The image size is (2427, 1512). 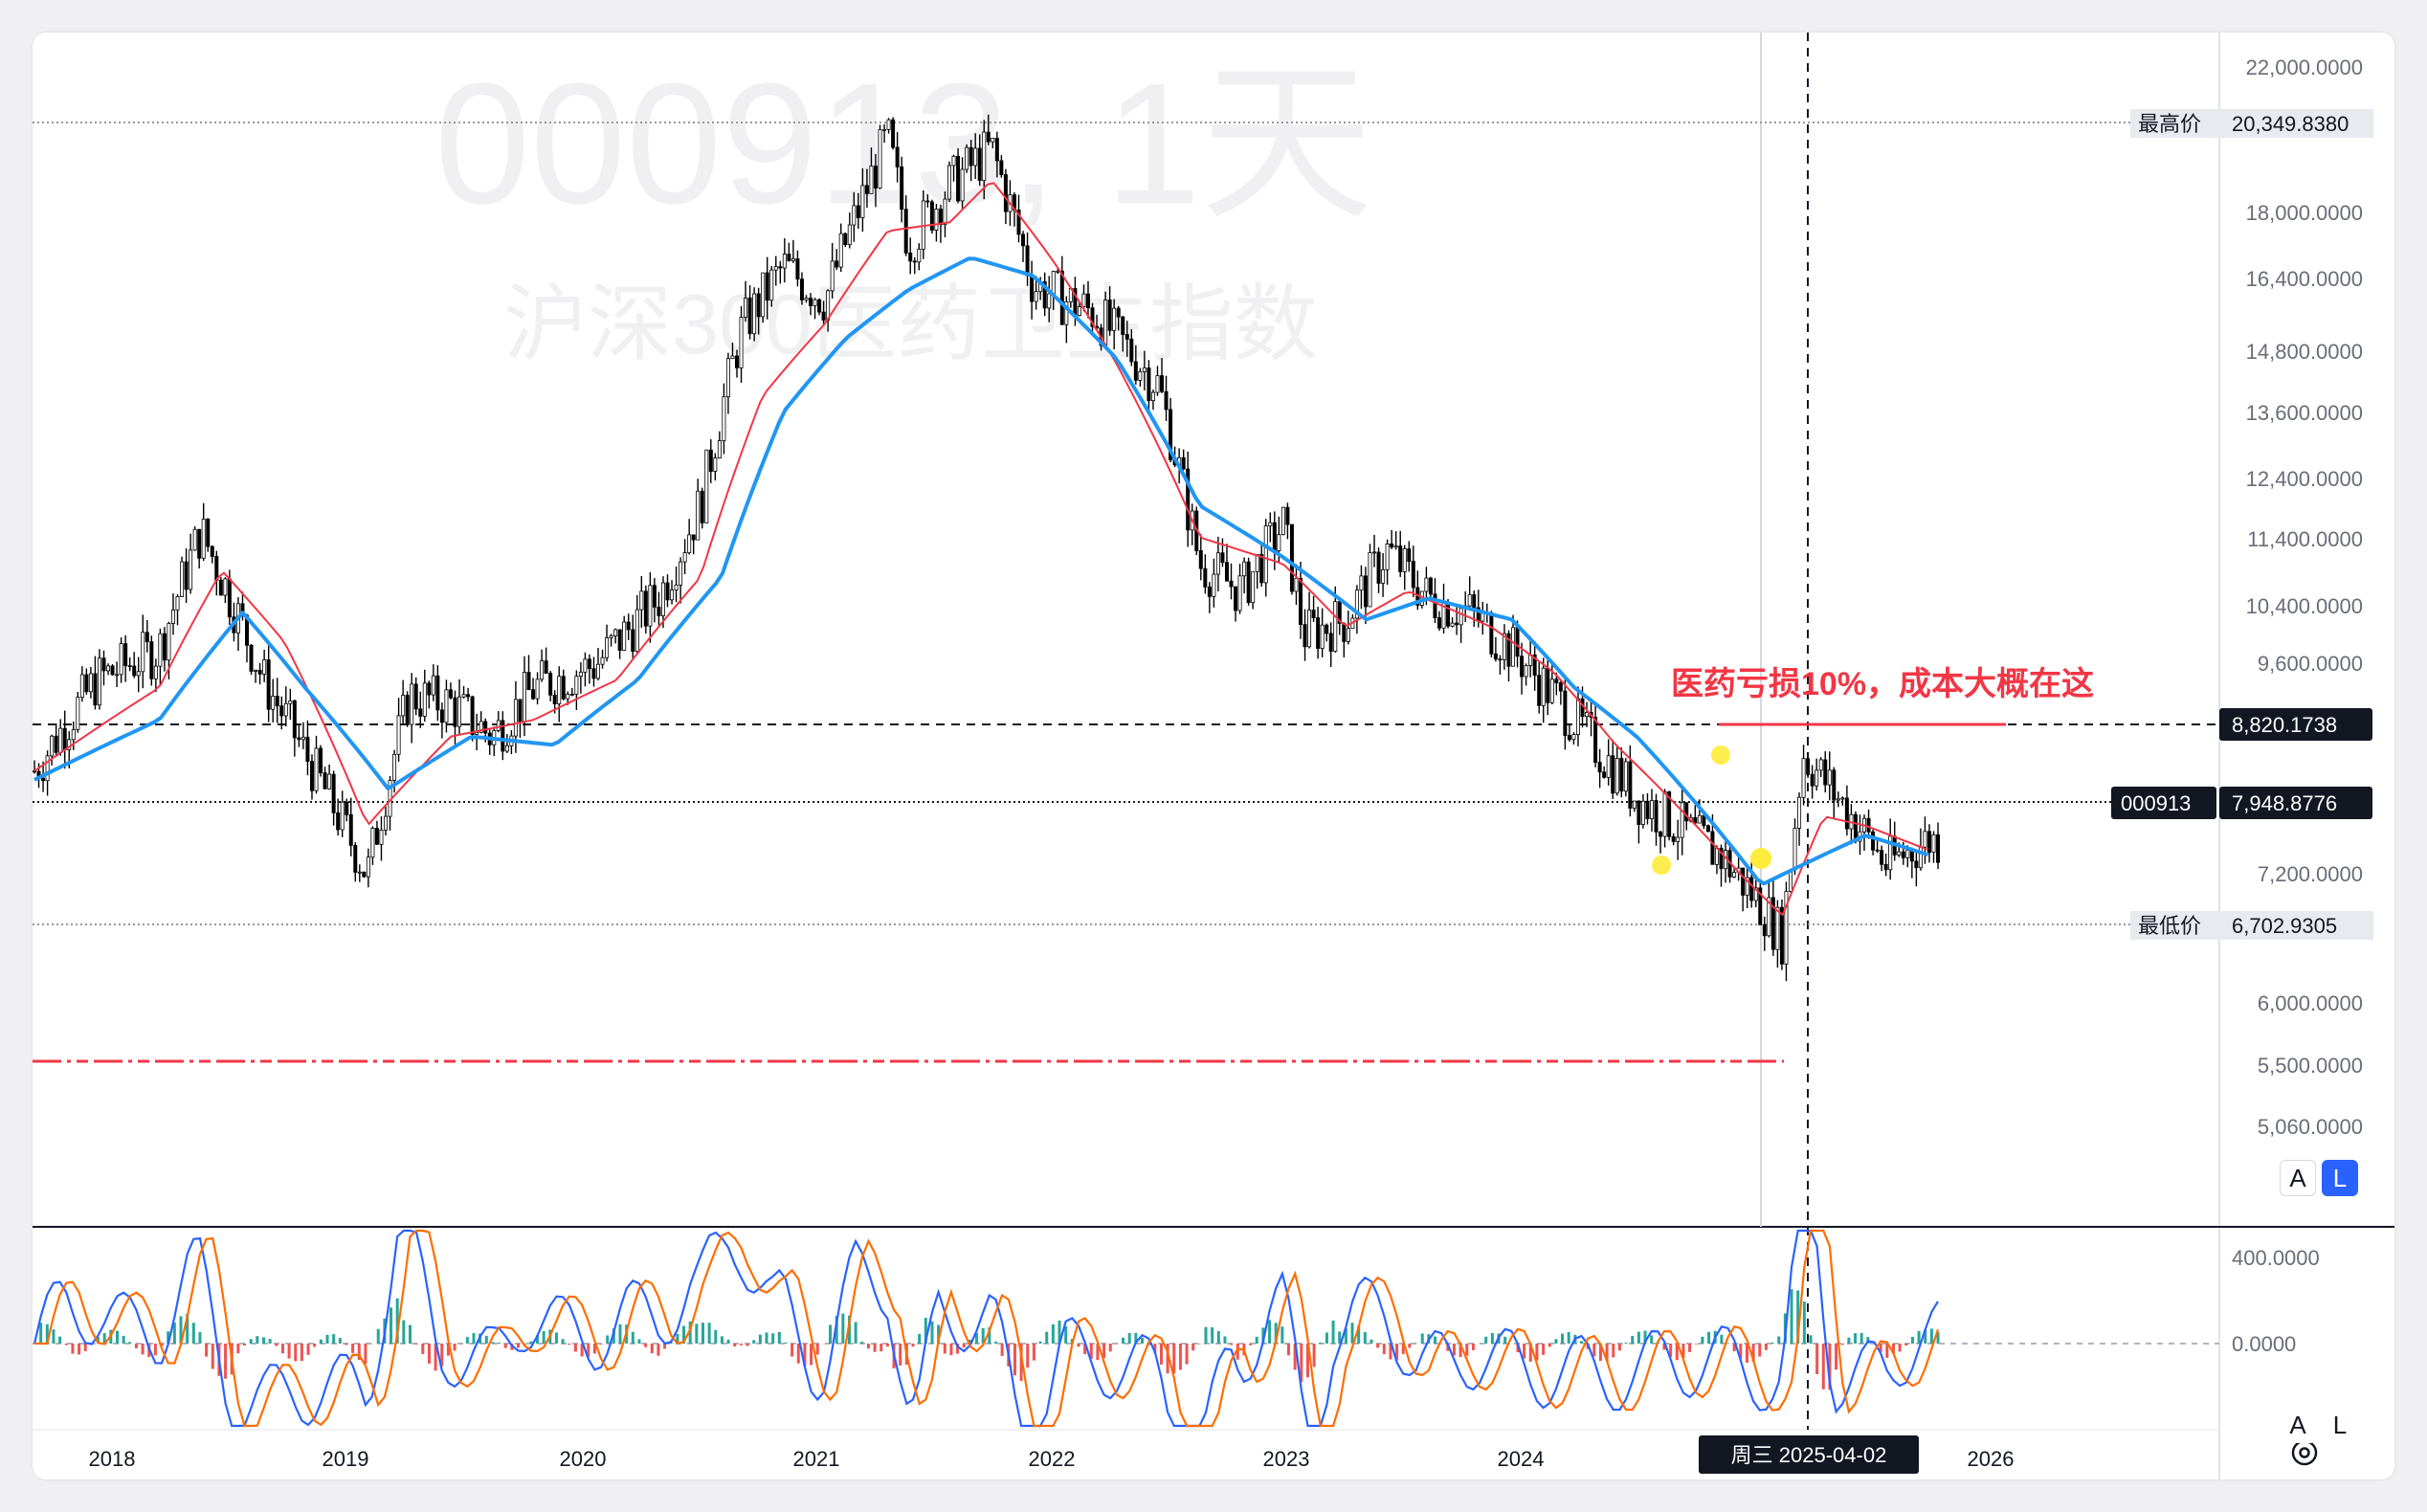 I want to click on year-label: 2022, so click(x=1052, y=1459).